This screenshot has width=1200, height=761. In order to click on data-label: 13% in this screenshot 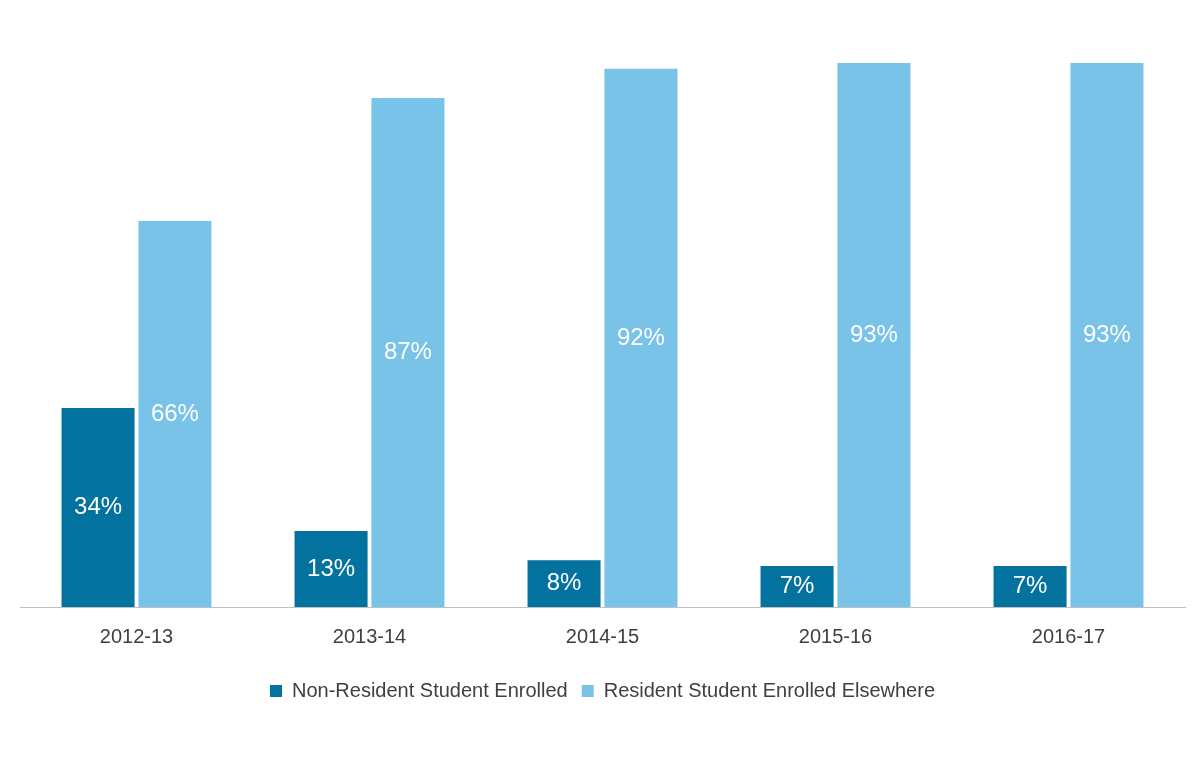, I will do `click(331, 567)`.